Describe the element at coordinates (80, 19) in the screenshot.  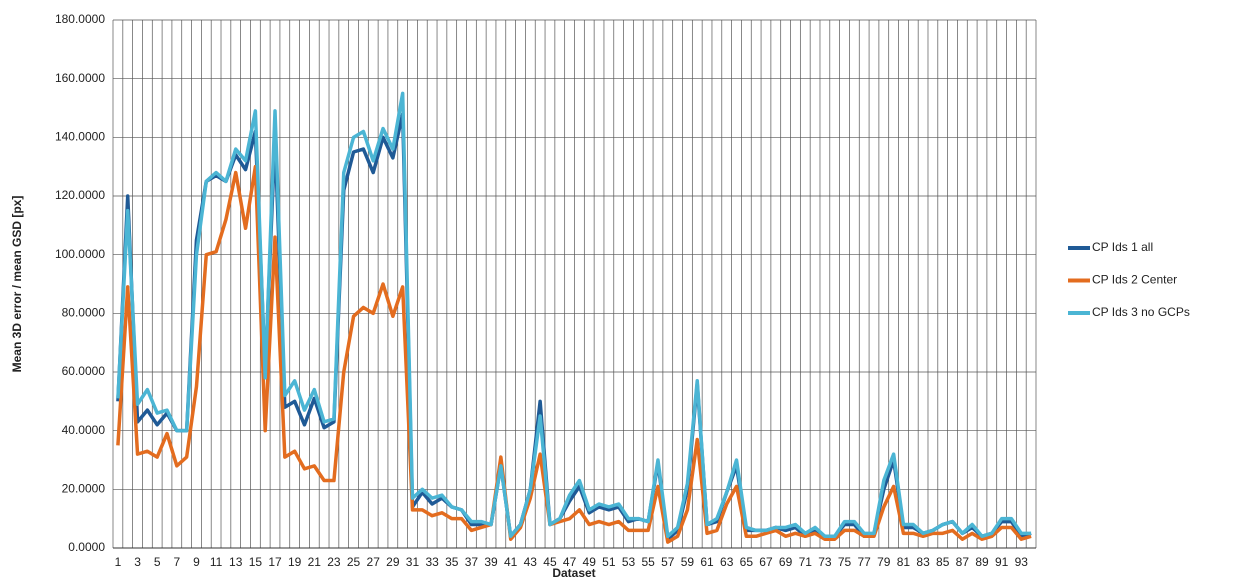
I see `y-tick-label: 180.0000` at that location.